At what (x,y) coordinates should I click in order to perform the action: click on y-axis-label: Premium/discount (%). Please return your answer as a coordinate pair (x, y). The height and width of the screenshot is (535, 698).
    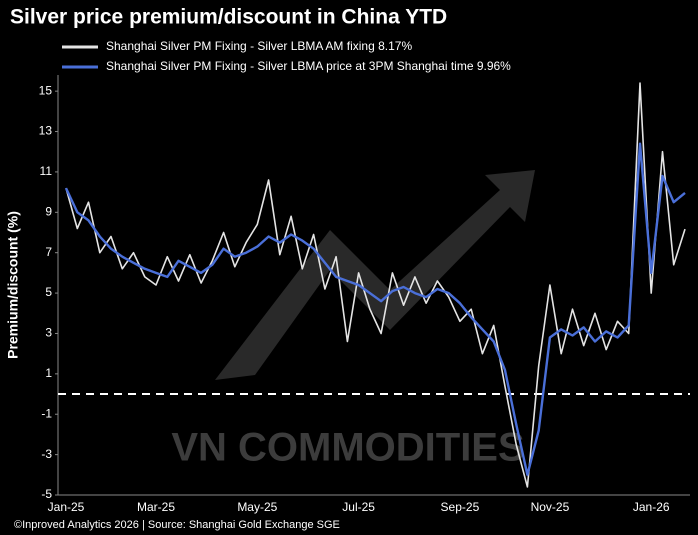
    Looking at the image, I should click on (13, 285).